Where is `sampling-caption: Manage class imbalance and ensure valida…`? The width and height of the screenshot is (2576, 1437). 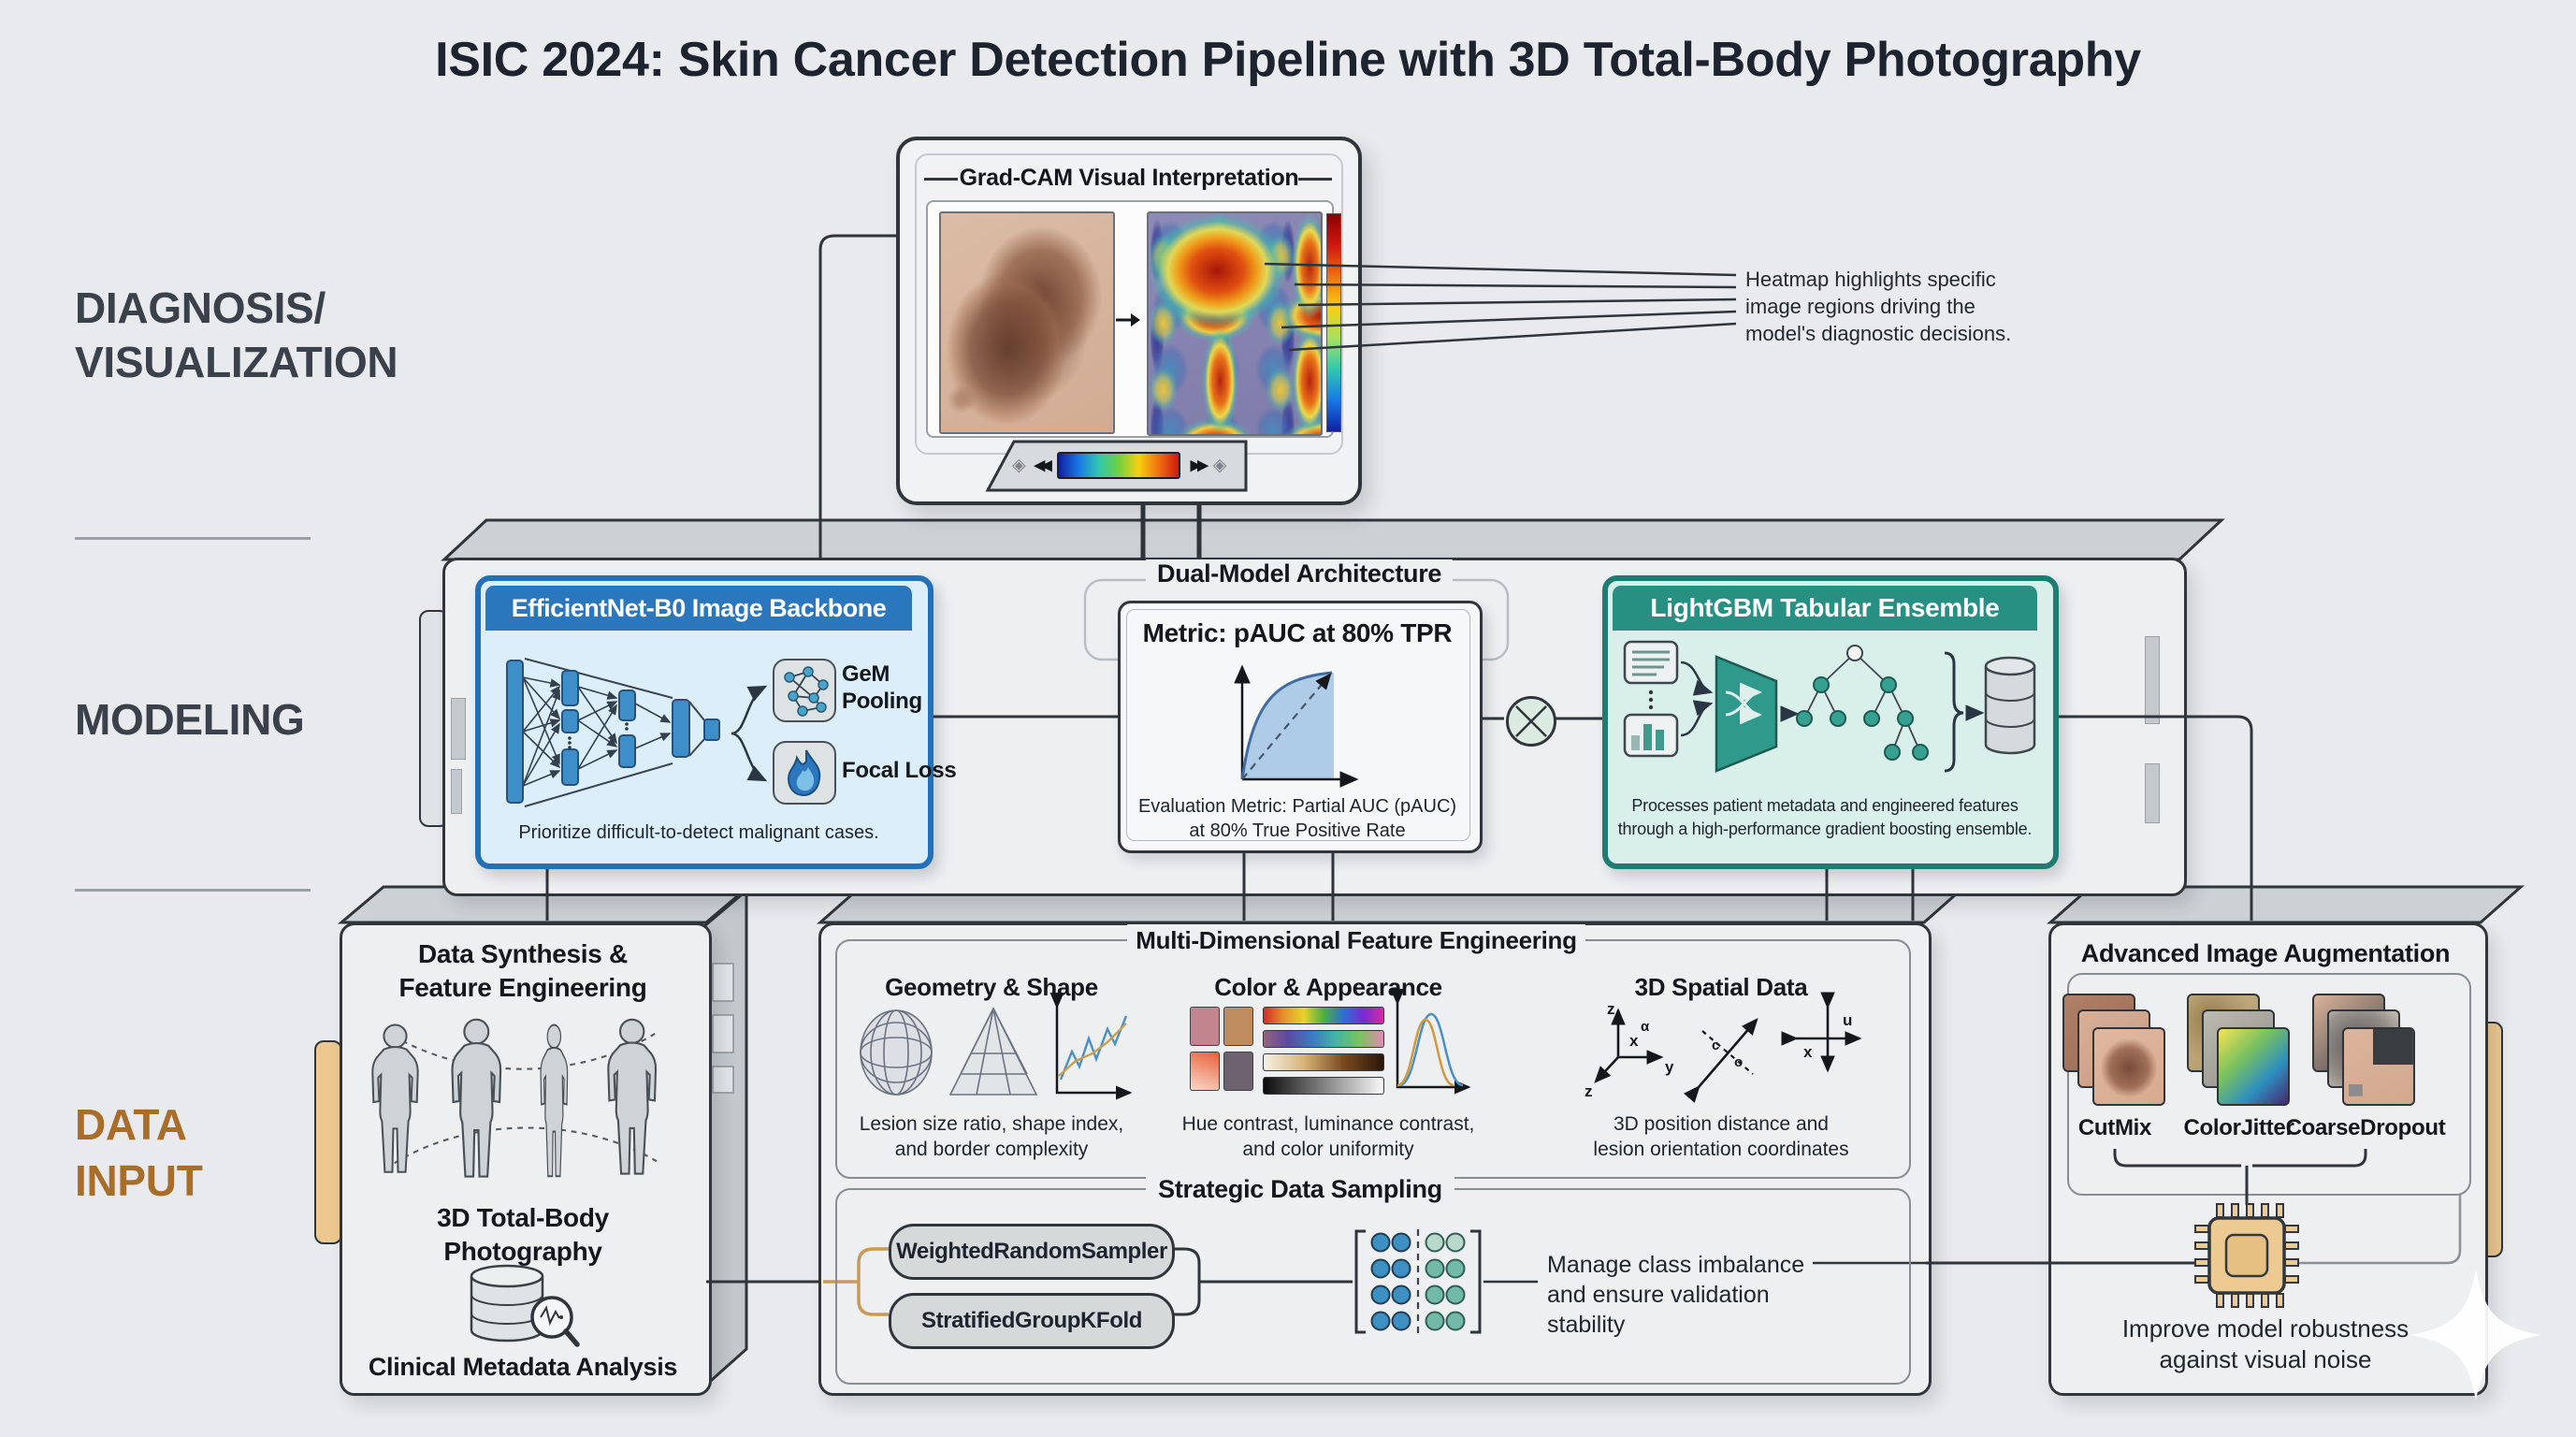 sampling-caption: Manage class imbalance and ensure valida… is located at coordinates (1676, 1295).